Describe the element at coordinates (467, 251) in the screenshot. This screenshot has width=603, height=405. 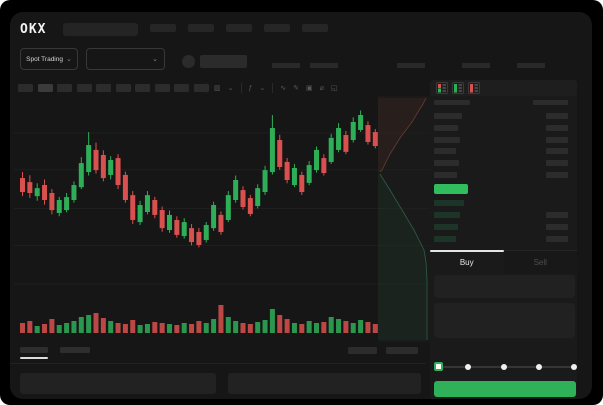
I see `active-tab-indicator` at that location.